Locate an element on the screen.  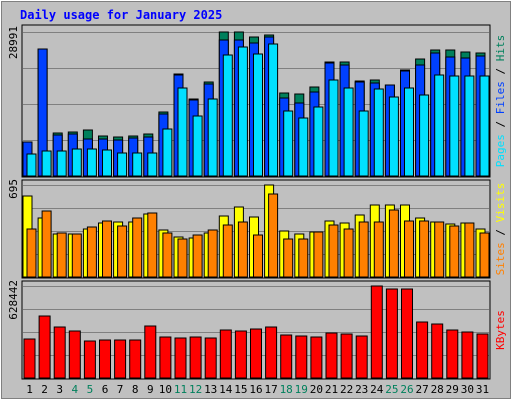
x-tick-label: 24 is located at coordinates (377, 389).